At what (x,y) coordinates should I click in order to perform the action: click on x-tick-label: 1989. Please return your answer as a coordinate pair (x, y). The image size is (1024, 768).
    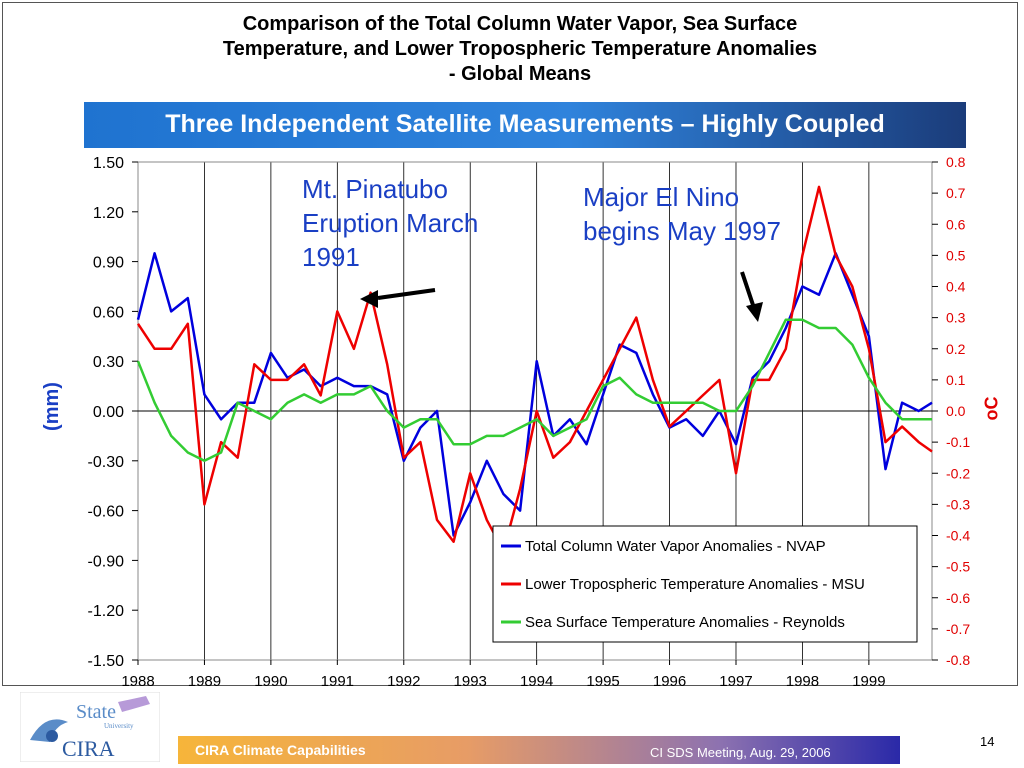
    Looking at the image, I should click on (204, 681).